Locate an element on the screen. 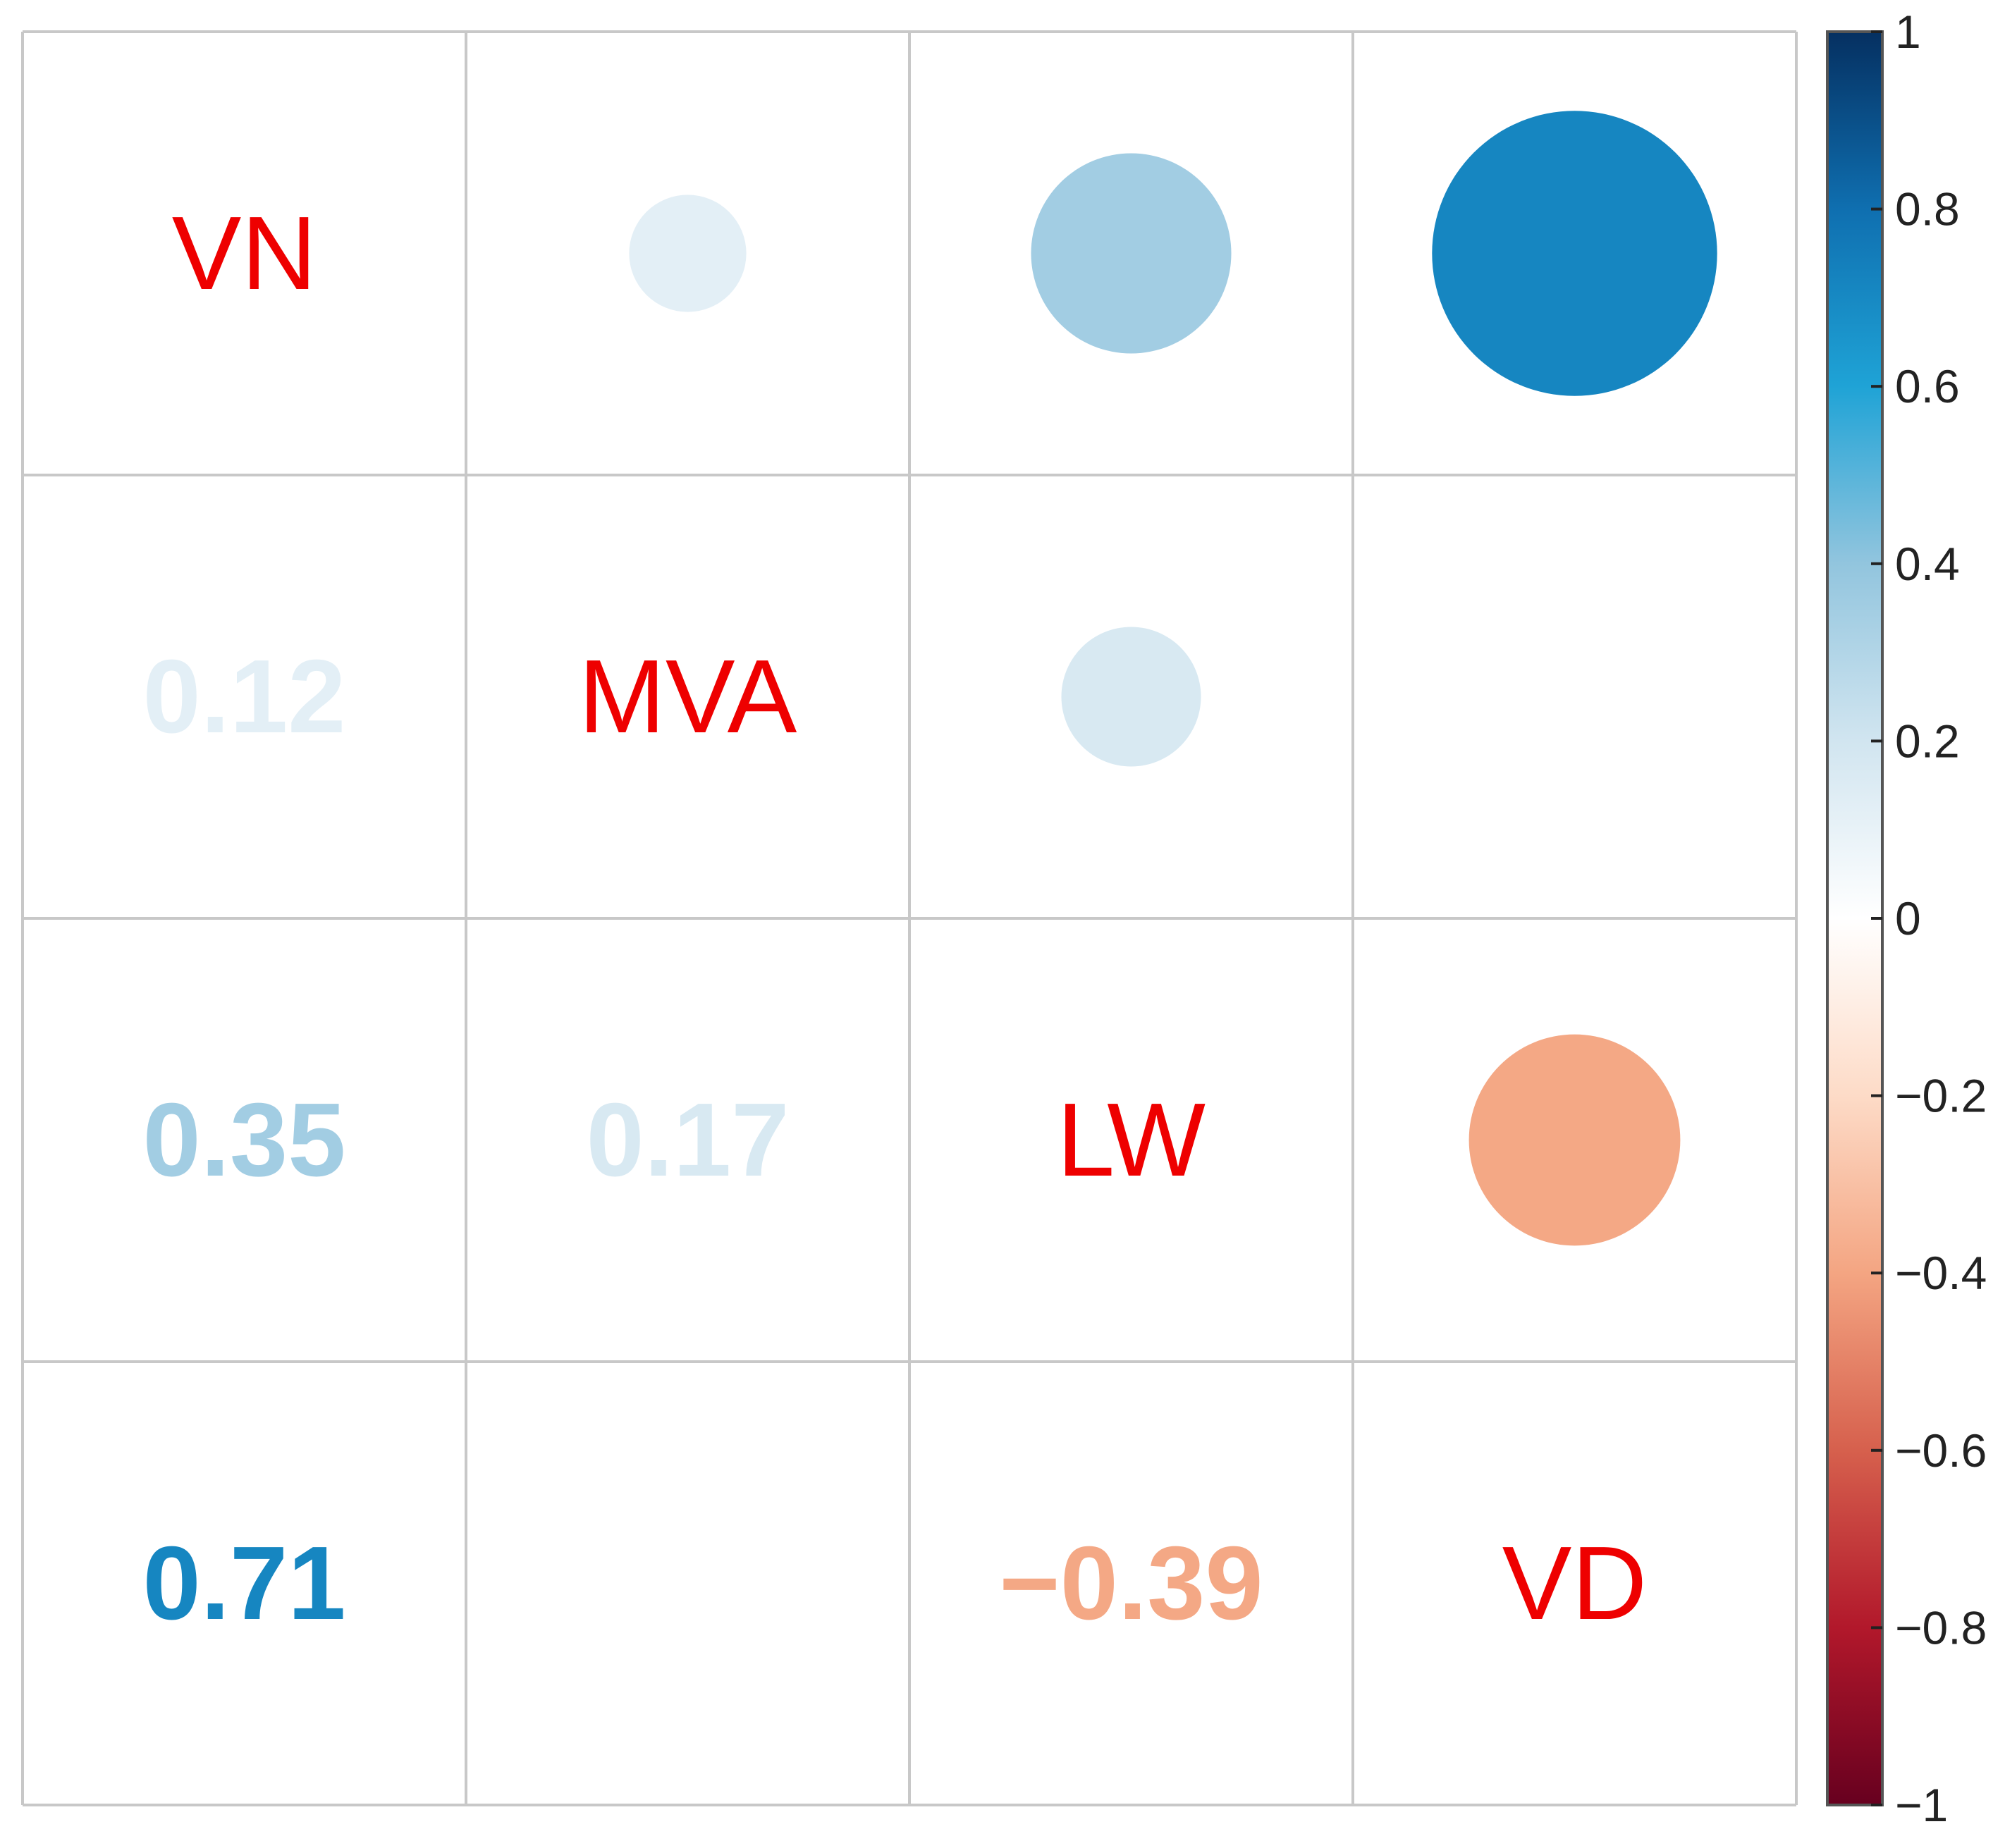 Image resolution: width=2005 pixels, height=1848 pixels. corr-circle-vn-vd is located at coordinates (1574, 253).